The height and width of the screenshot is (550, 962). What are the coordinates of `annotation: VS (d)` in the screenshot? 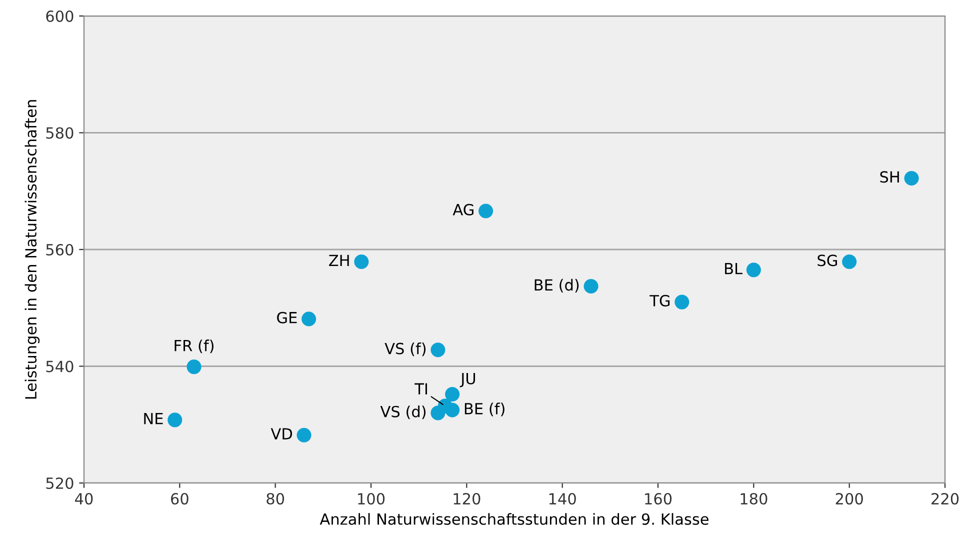 It's located at (403, 413).